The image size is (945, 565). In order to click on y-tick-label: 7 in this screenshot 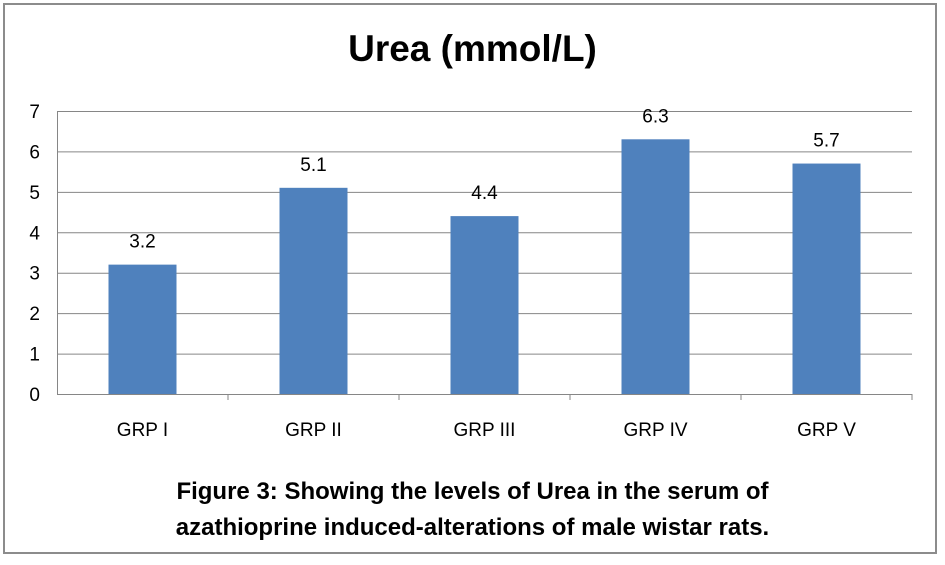, I will do `click(34, 112)`.